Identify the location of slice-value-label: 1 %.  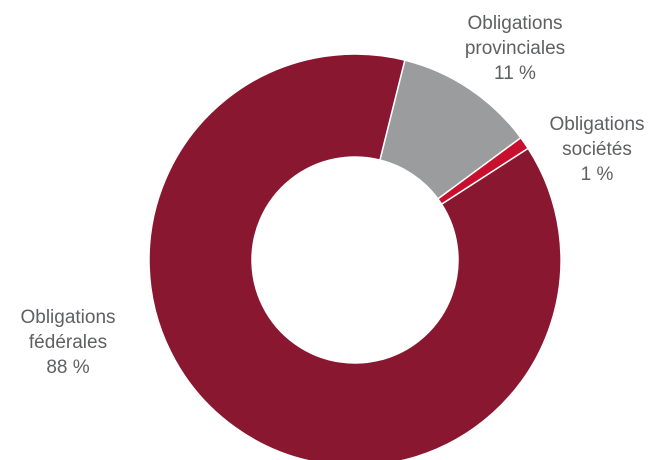
(597, 174).